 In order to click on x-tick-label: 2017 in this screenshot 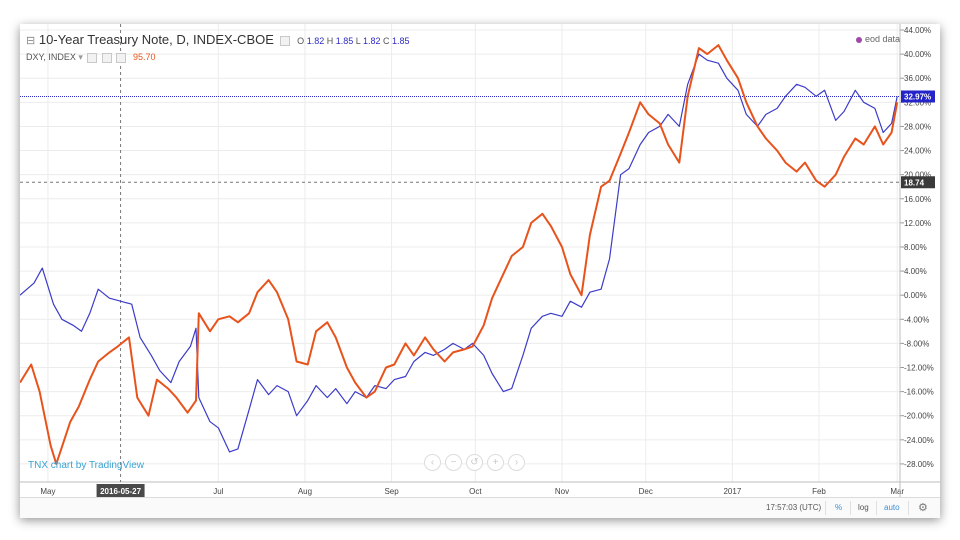, I will do `click(732, 491)`.